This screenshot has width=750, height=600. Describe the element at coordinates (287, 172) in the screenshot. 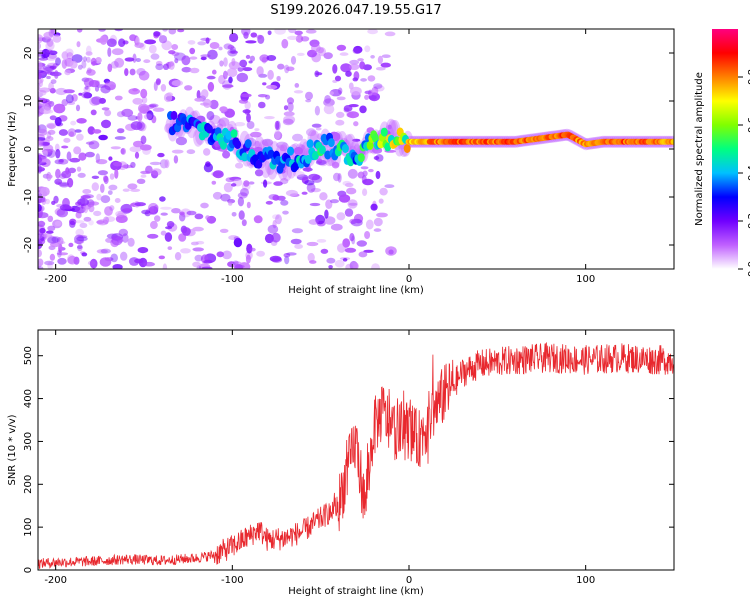

I see `spectrogram-ridge-halo` at that location.